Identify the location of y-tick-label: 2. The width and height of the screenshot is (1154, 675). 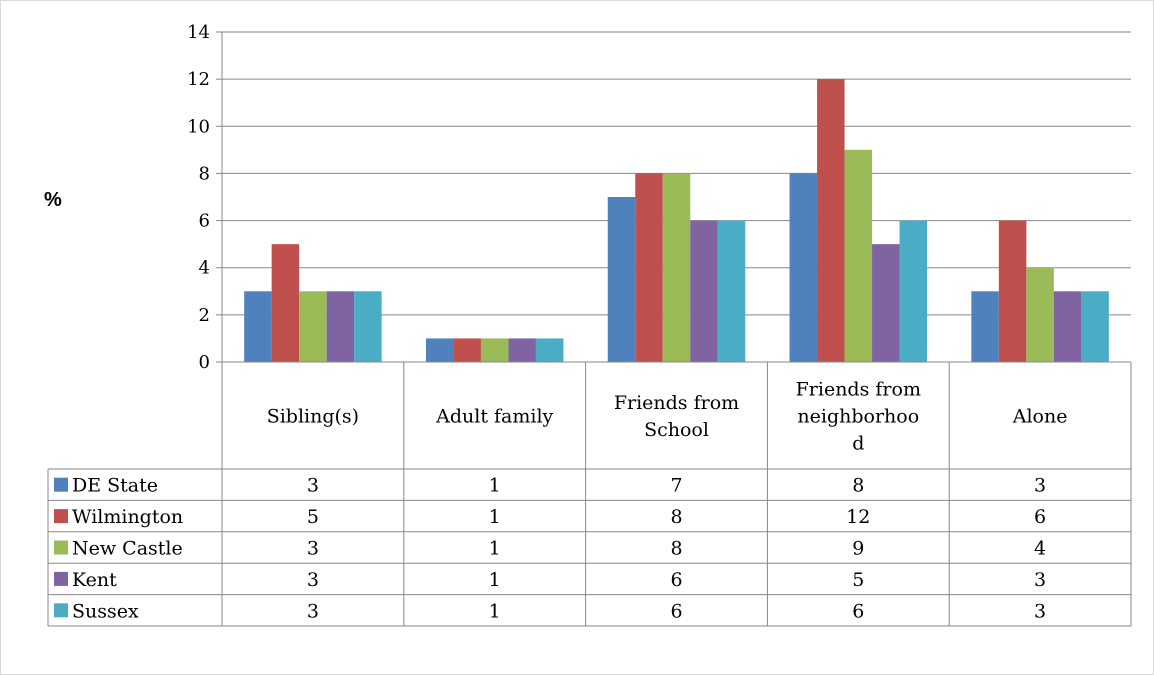
(204, 315).